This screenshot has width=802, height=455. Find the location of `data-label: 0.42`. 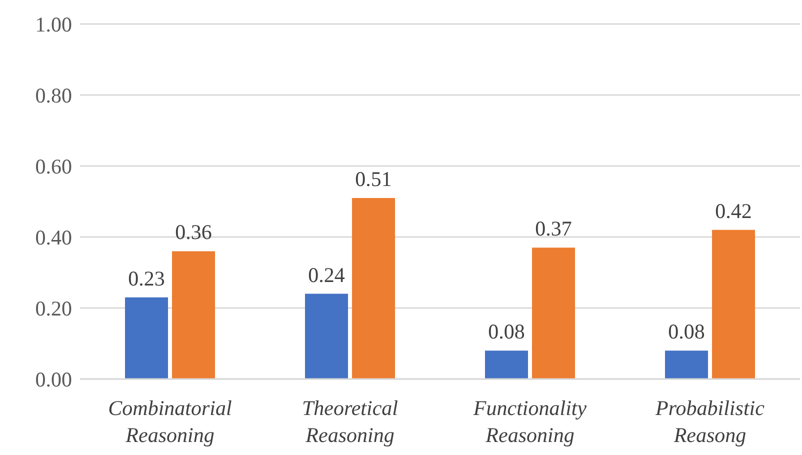

data-label: 0.42 is located at coordinates (733, 210).